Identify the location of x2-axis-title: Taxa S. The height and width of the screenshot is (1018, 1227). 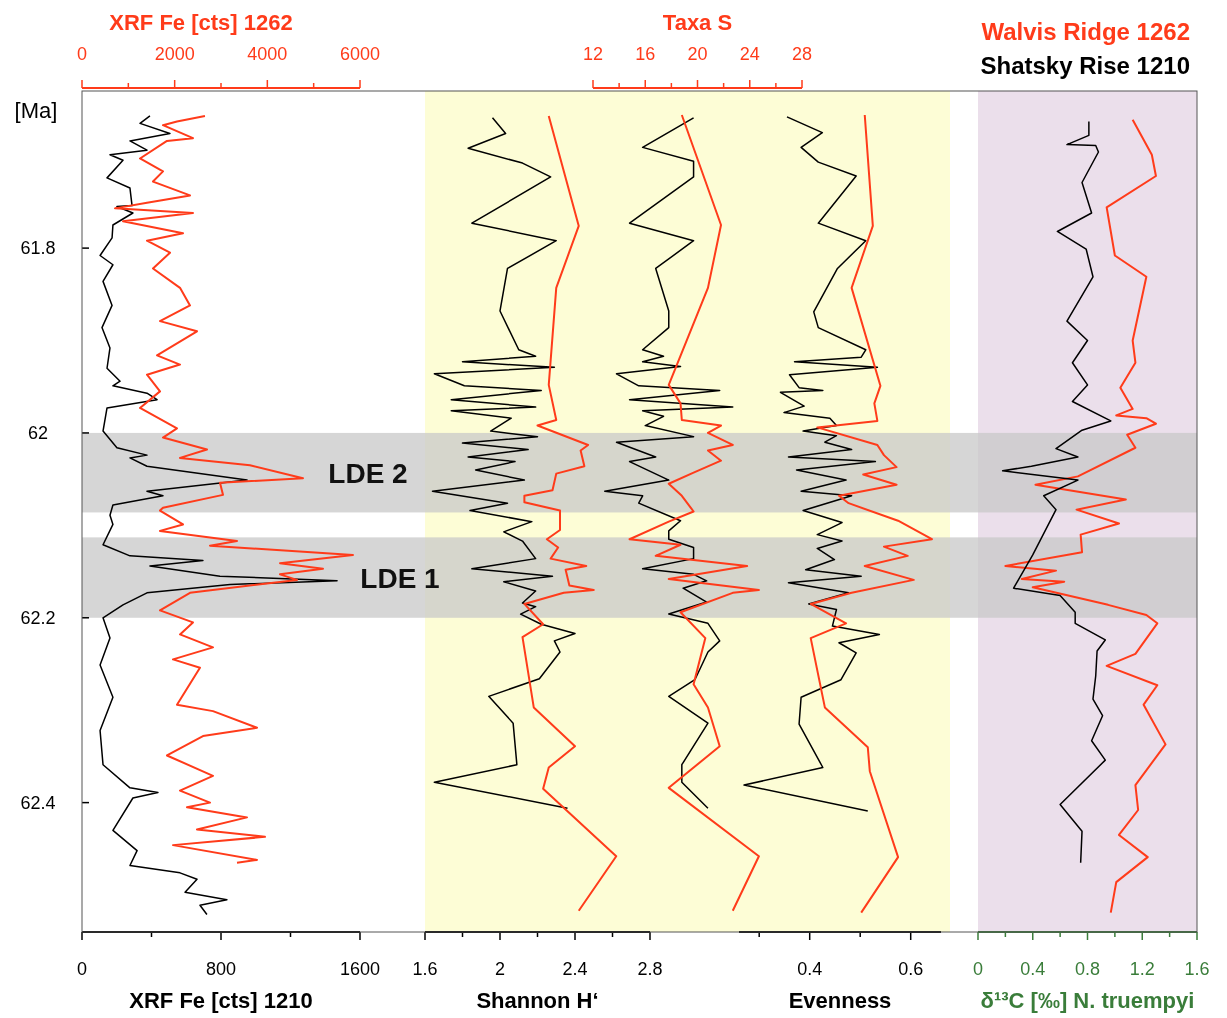
(697, 22).